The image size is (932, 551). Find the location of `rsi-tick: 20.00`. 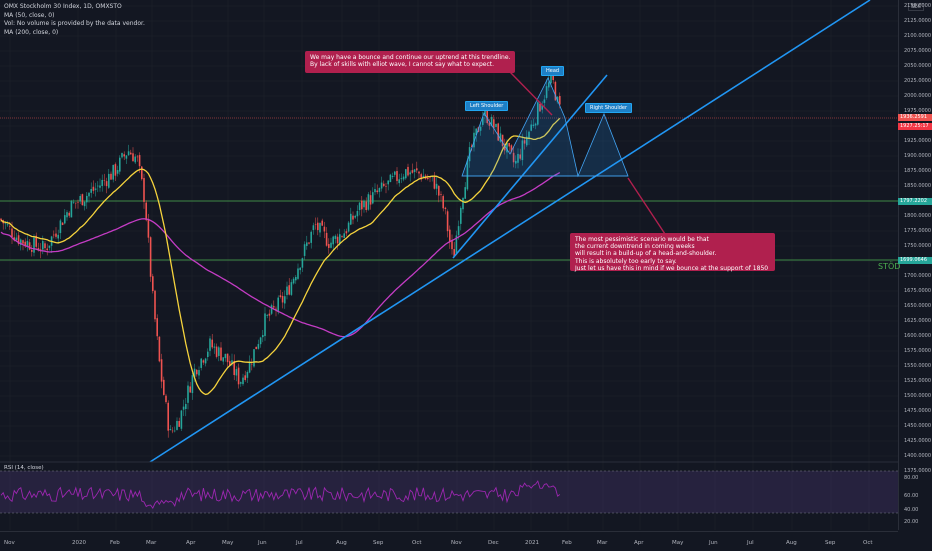

rsi-tick: 20.00 is located at coordinates (911, 522).